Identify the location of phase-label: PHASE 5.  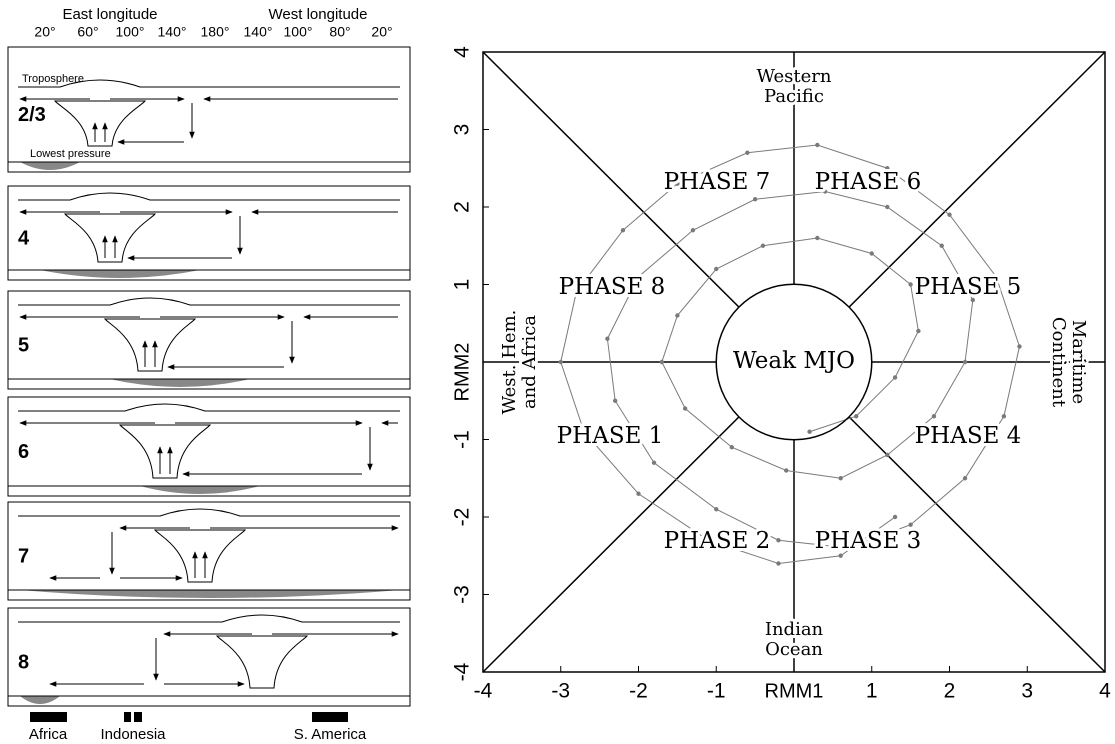
(968, 287).